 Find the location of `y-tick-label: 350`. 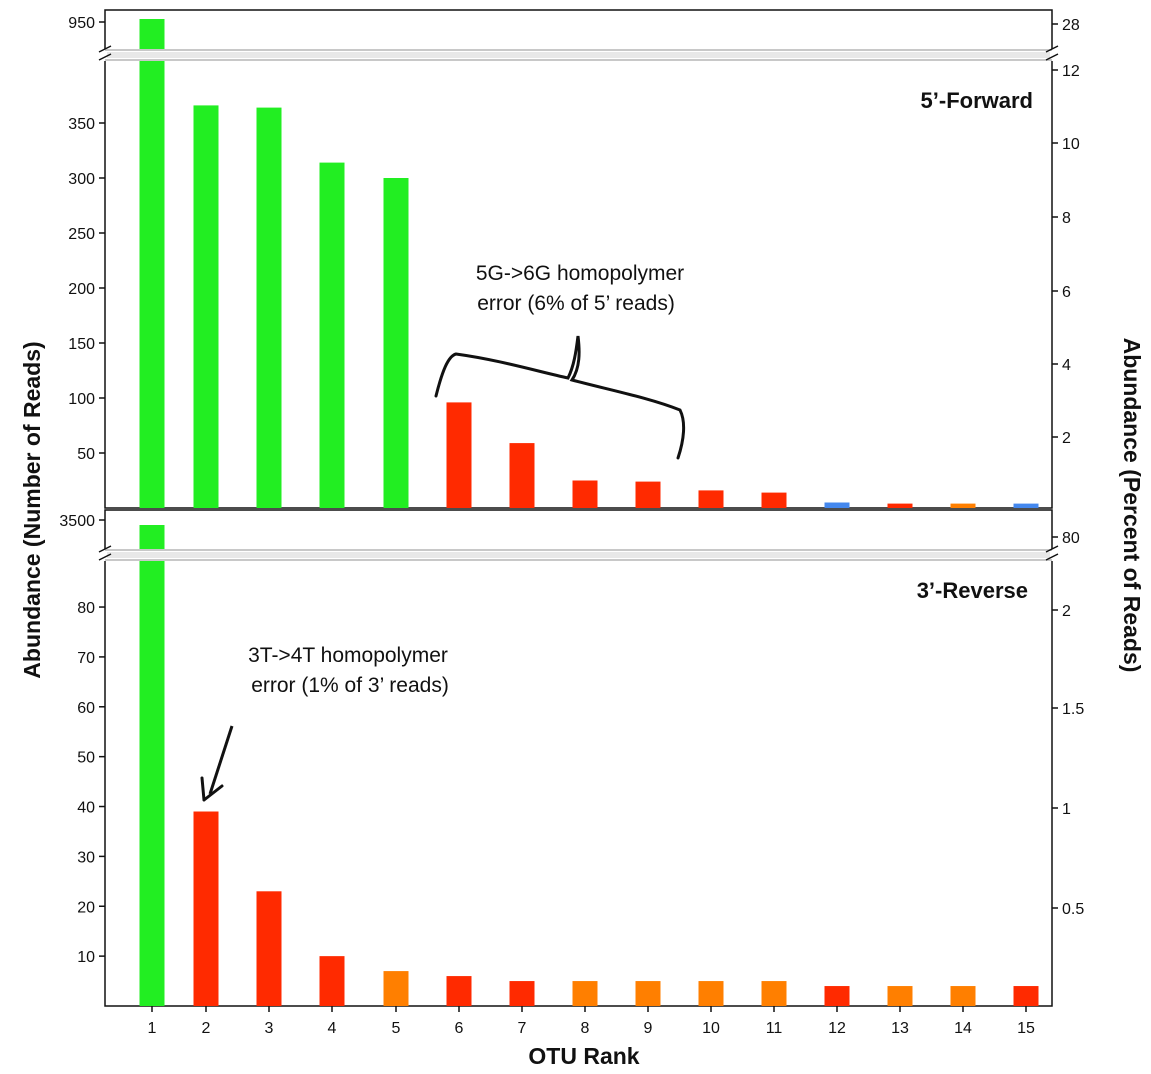

y-tick-label: 350 is located at coordinates (81, 124).